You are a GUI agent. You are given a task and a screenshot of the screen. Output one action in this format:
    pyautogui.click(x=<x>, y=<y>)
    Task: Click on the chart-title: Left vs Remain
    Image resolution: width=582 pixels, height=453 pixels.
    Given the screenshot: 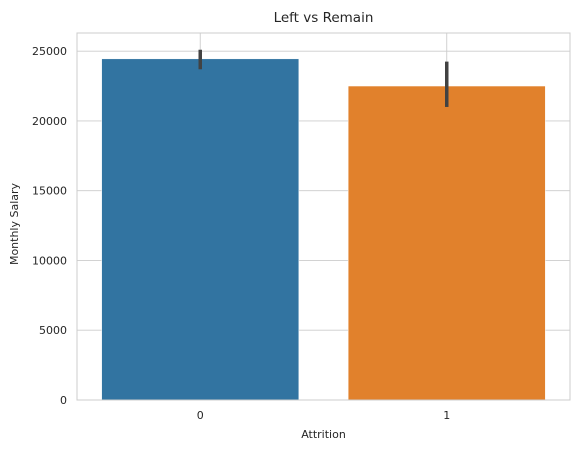 What is the action you would take?
    pyautogui.click(x=324, y=18)
    